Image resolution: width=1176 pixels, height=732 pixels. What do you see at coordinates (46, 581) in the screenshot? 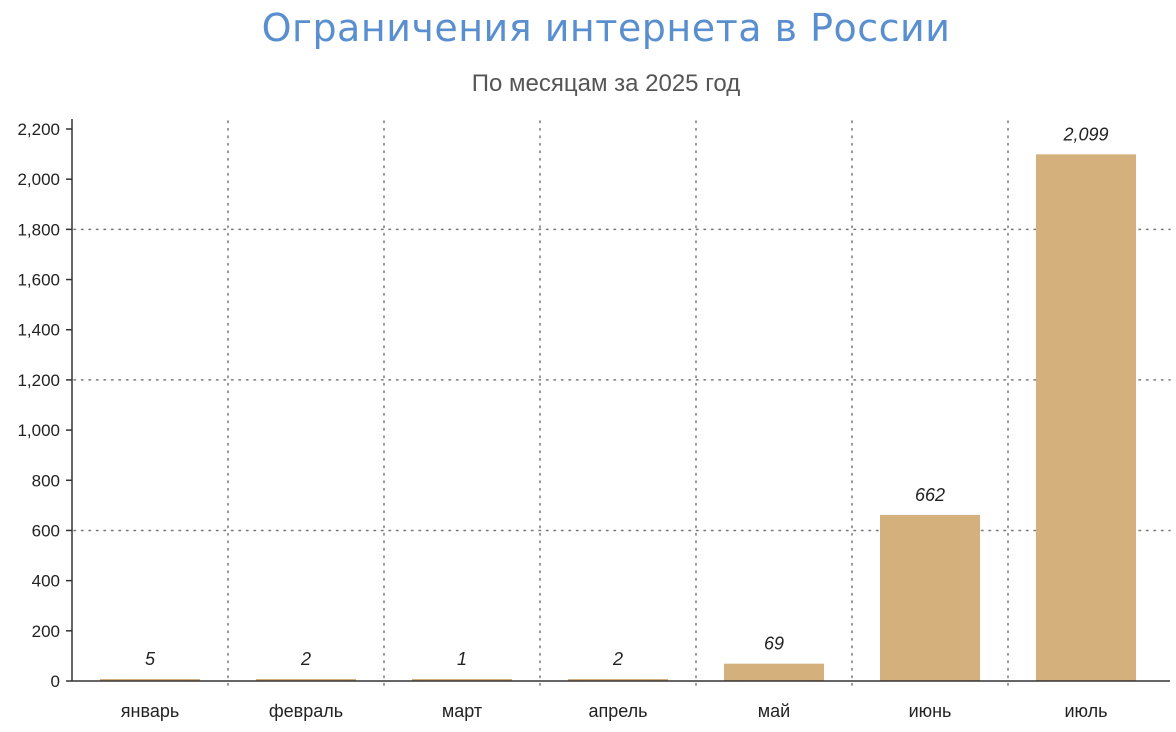
I see `y-tick-label: 400` at bounding box center [46, 581].